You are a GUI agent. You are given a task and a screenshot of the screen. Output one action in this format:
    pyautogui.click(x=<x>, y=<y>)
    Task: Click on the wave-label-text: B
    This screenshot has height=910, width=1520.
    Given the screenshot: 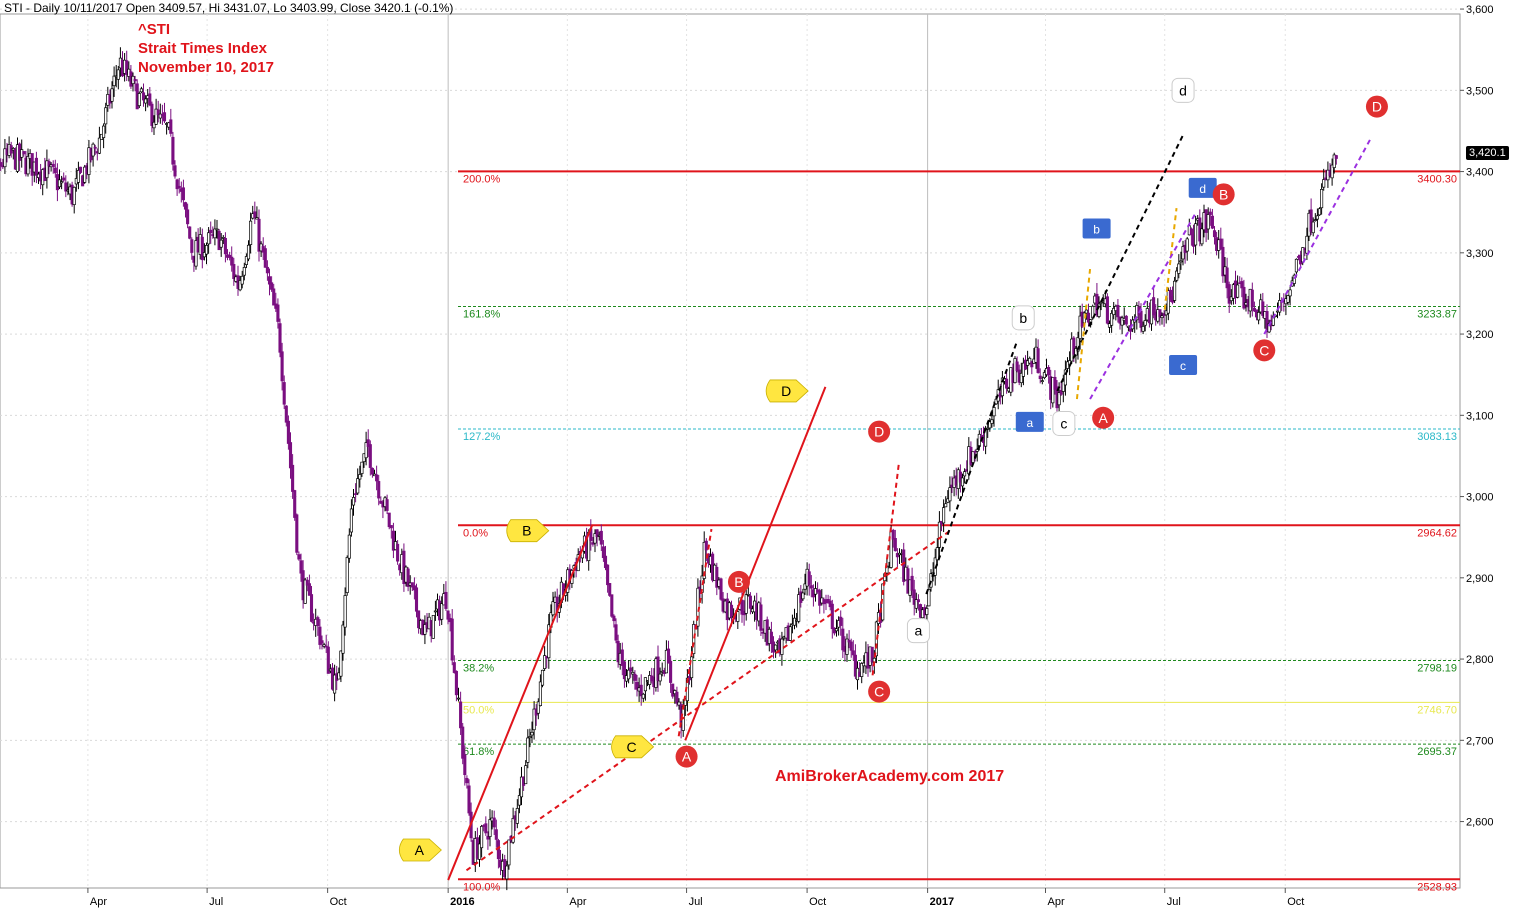 What is the action you would take?
    pyautogui.click(x=526, y=531)
    